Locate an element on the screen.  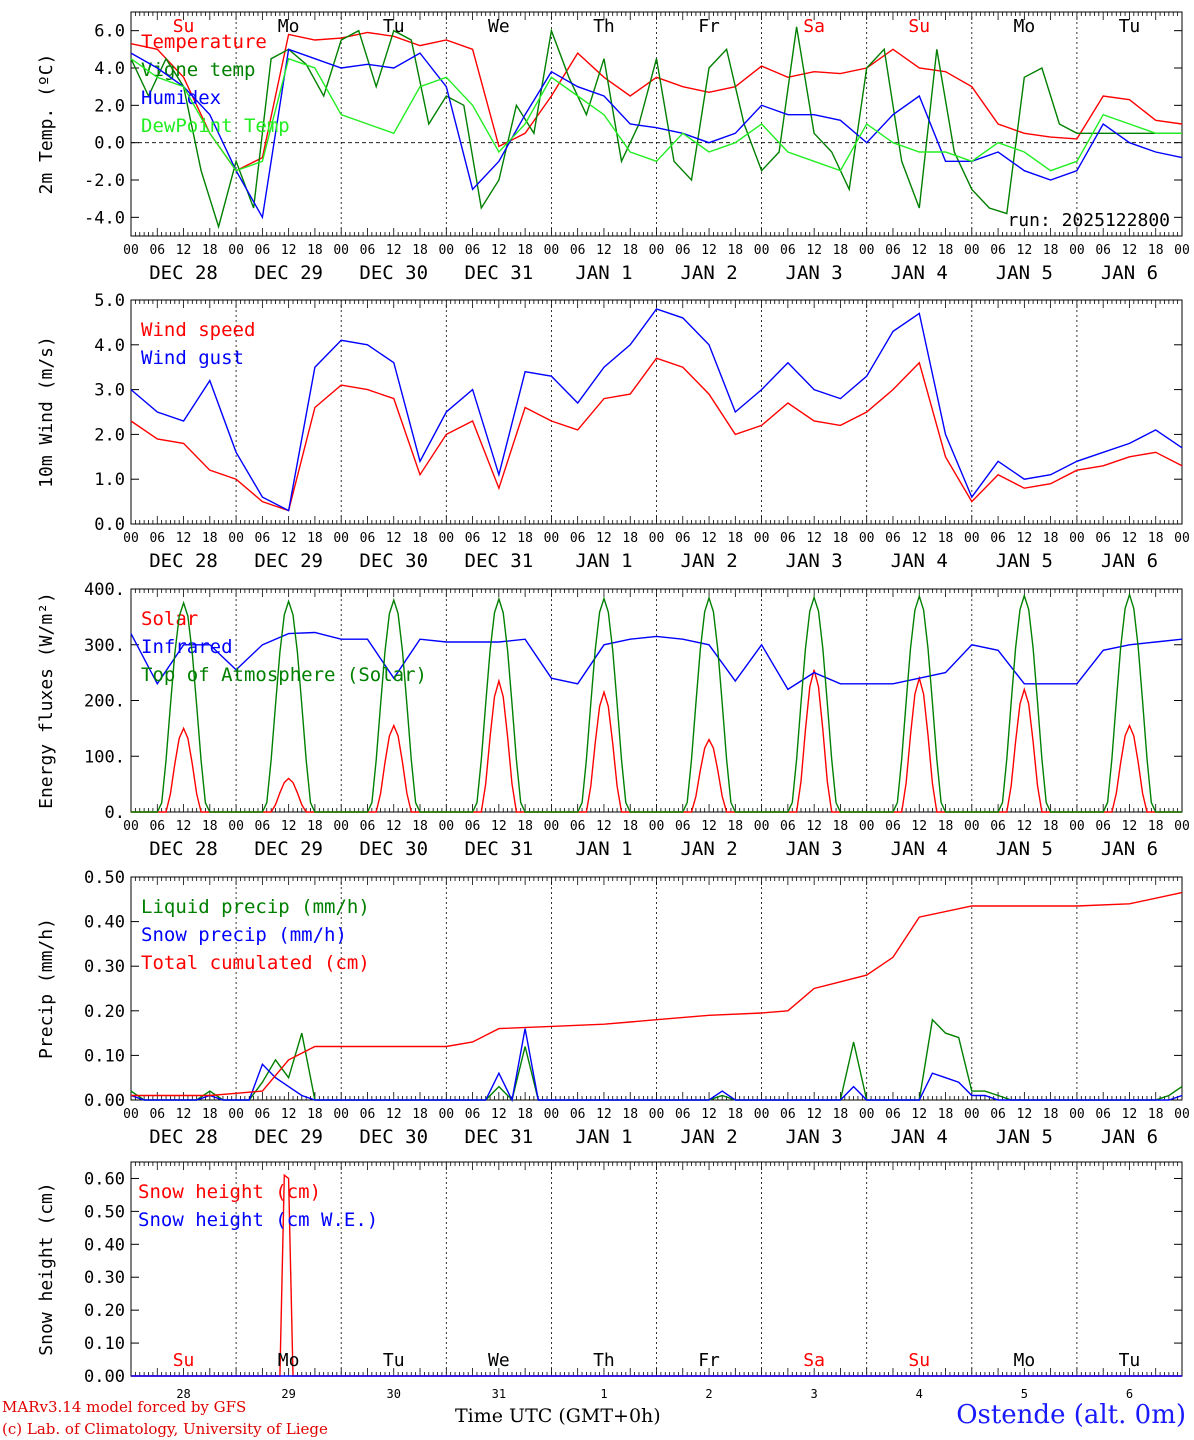
day-name: Th is located at coordinates (604, 26).